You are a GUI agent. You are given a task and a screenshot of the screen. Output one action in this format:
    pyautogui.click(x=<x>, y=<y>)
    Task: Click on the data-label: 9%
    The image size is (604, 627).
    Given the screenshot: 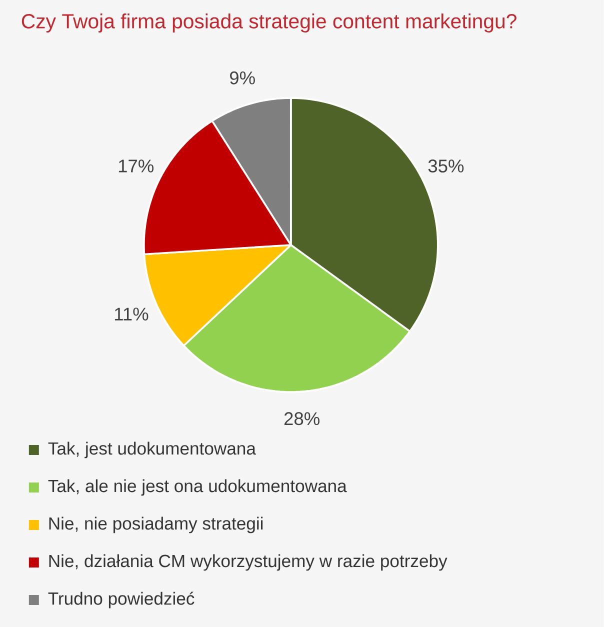 What is the action you would take?
    pyautogui.click(x=242, y=77)
    